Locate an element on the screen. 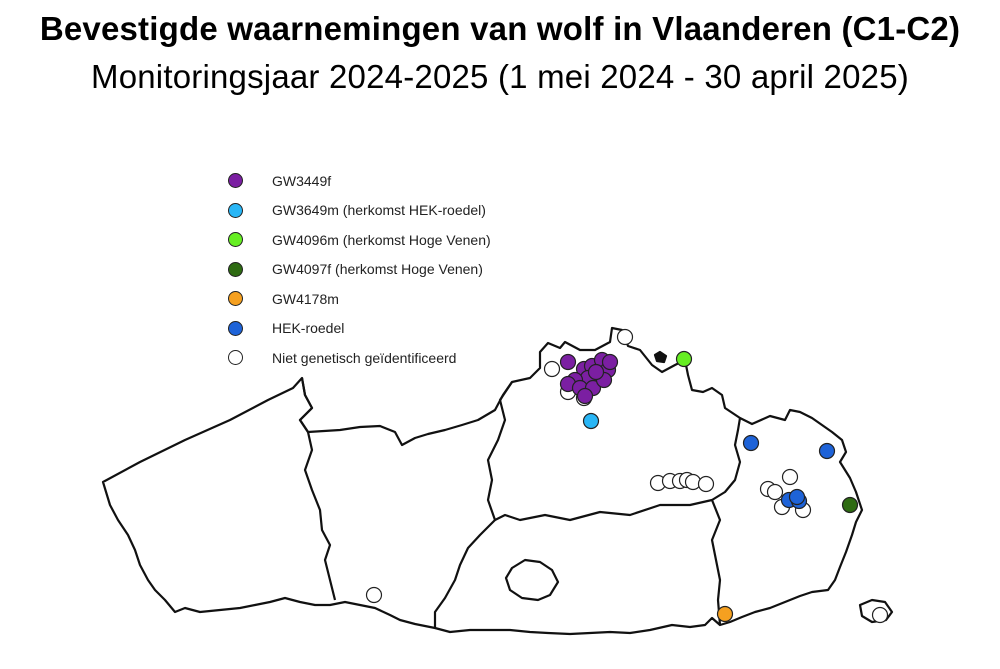 This screenshot has height=669, width=1000. legend-label-gw4096m: GW4096m (herkomst Hoge Venen) is located at coordinates (381, 239).